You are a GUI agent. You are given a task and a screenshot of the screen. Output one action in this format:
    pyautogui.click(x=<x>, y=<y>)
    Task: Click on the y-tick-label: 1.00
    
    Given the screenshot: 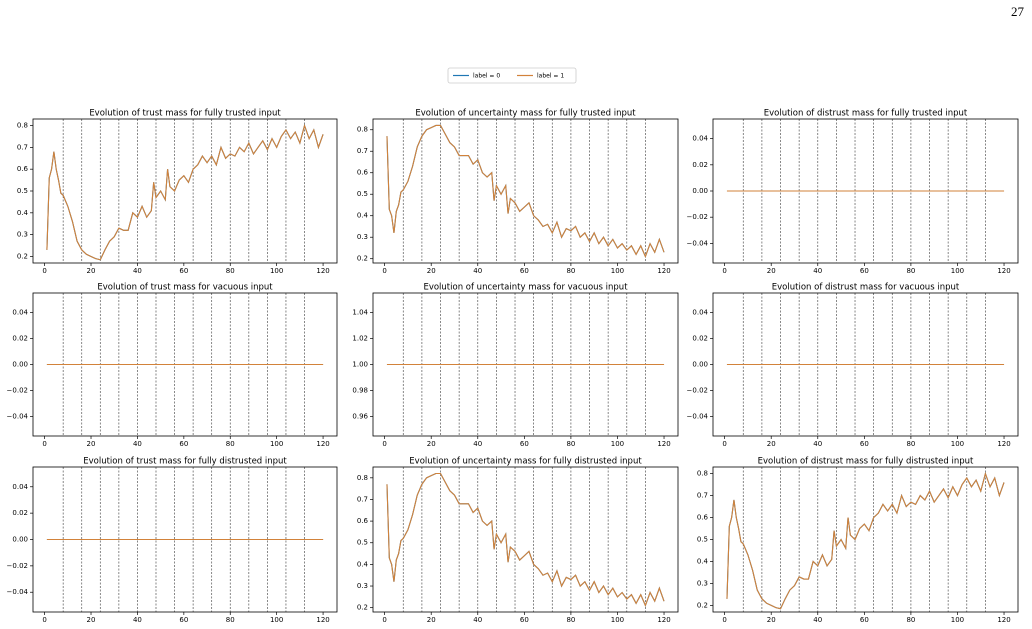 What is the action you would take?
    pyautogui.click(x=360, y=365)
    